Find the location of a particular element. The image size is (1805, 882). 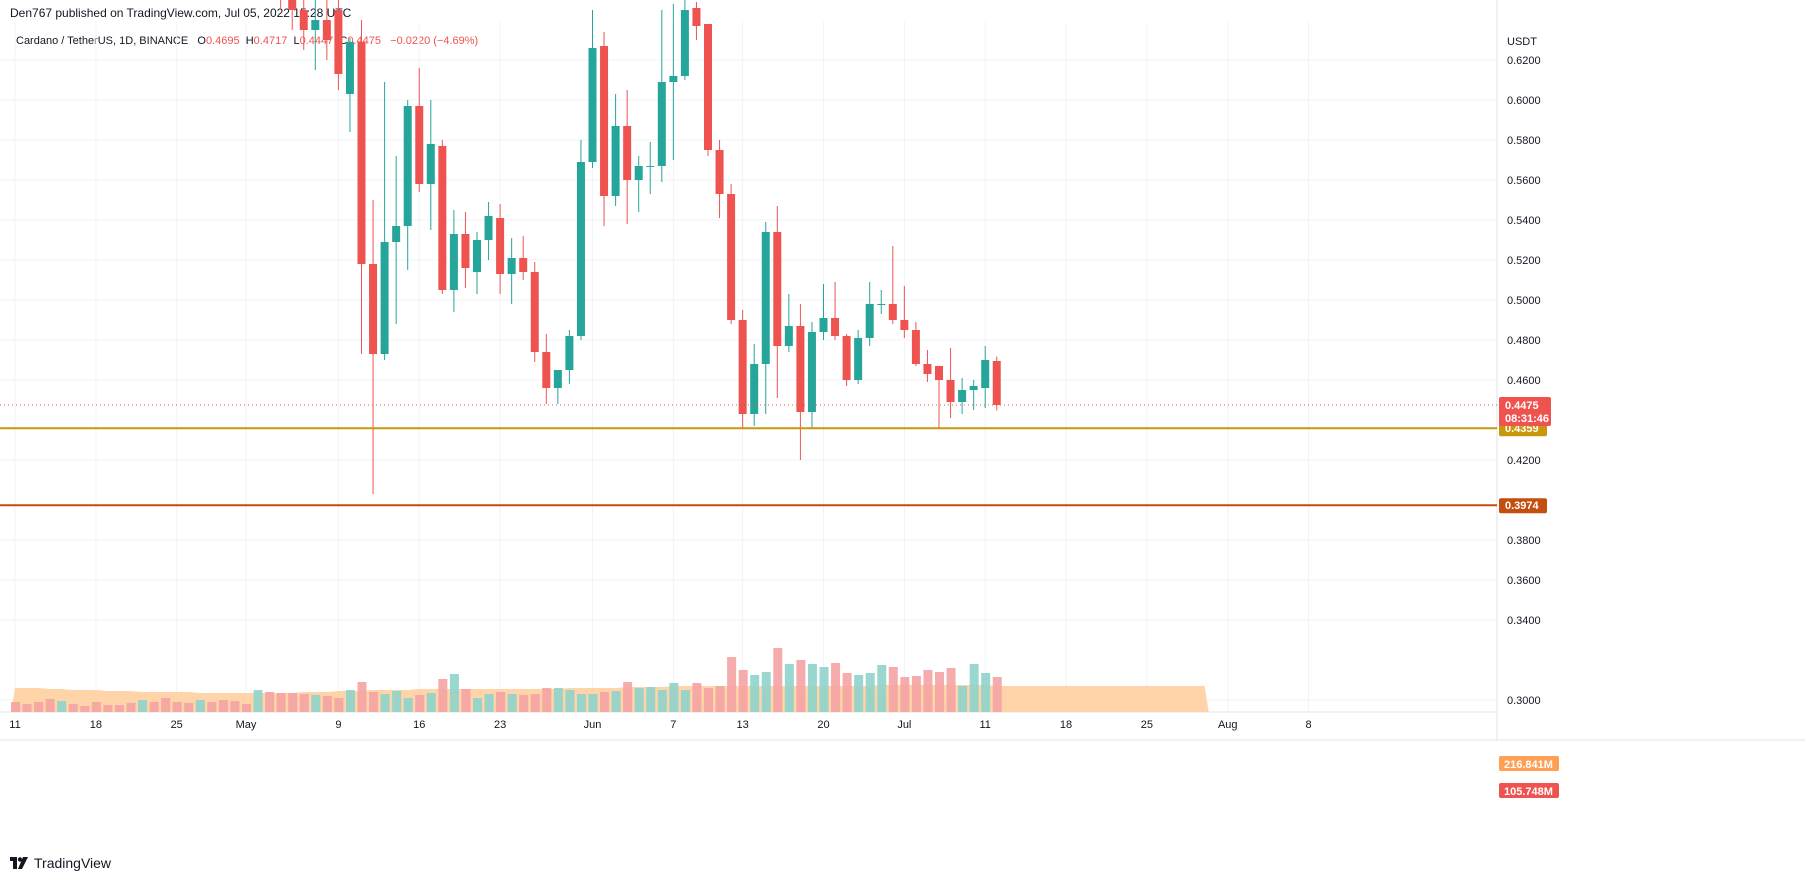

time-tick-label: Jul is located at coordinates (904, 725).